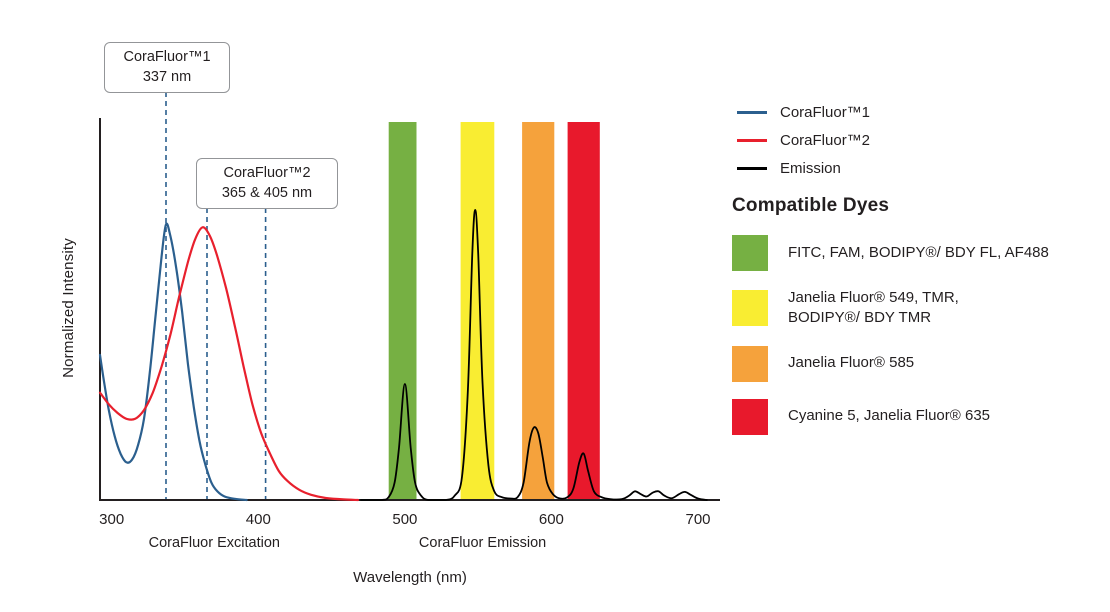  I want to click on yellow-dye-swatch, so click(750, 308).